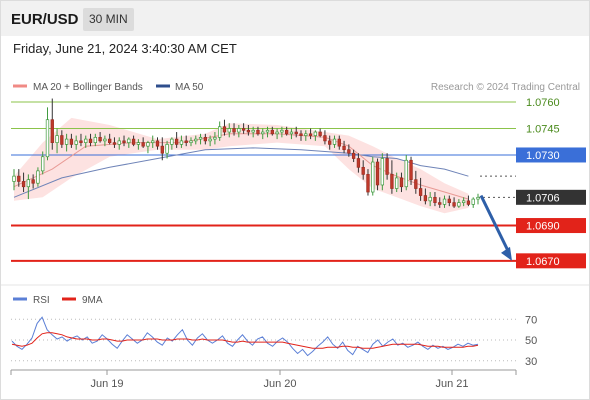 Image resolution: width=590 pixels, height=400 pixels. I want to click on level-tag-1.0706, so click(551, 197).